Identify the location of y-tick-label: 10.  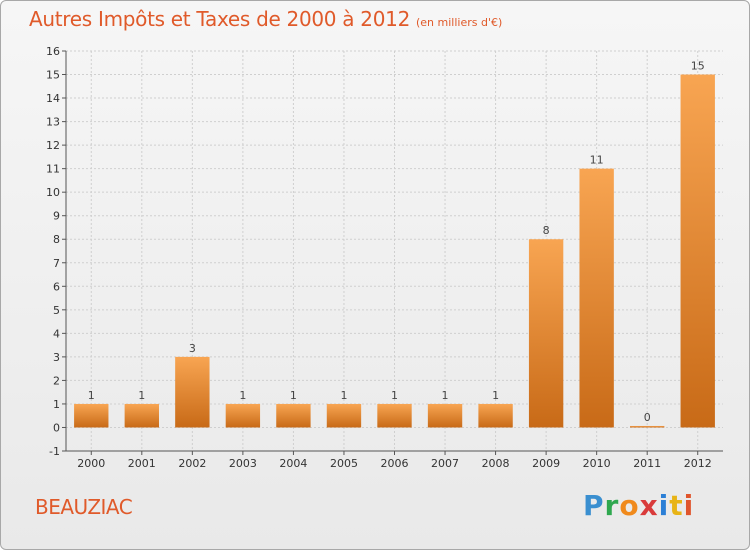
(53, 192).